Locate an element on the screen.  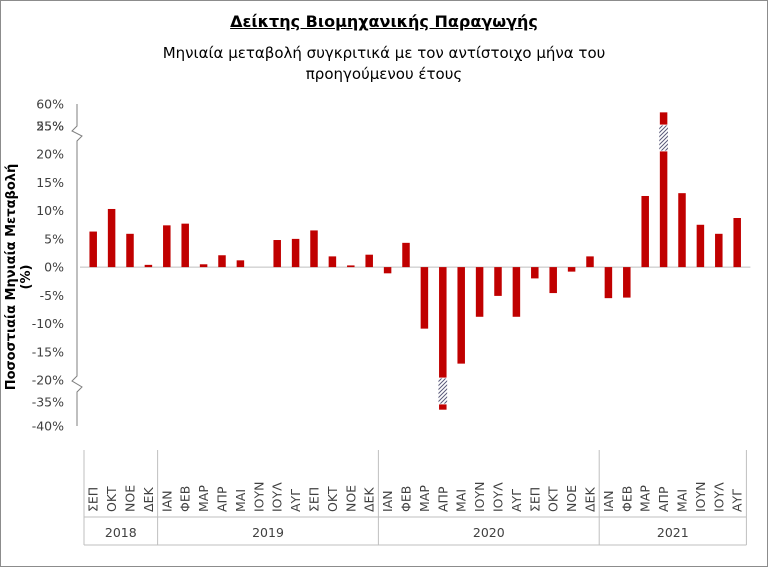
y-tick-label: 0% is located at coordinates (54, 267).